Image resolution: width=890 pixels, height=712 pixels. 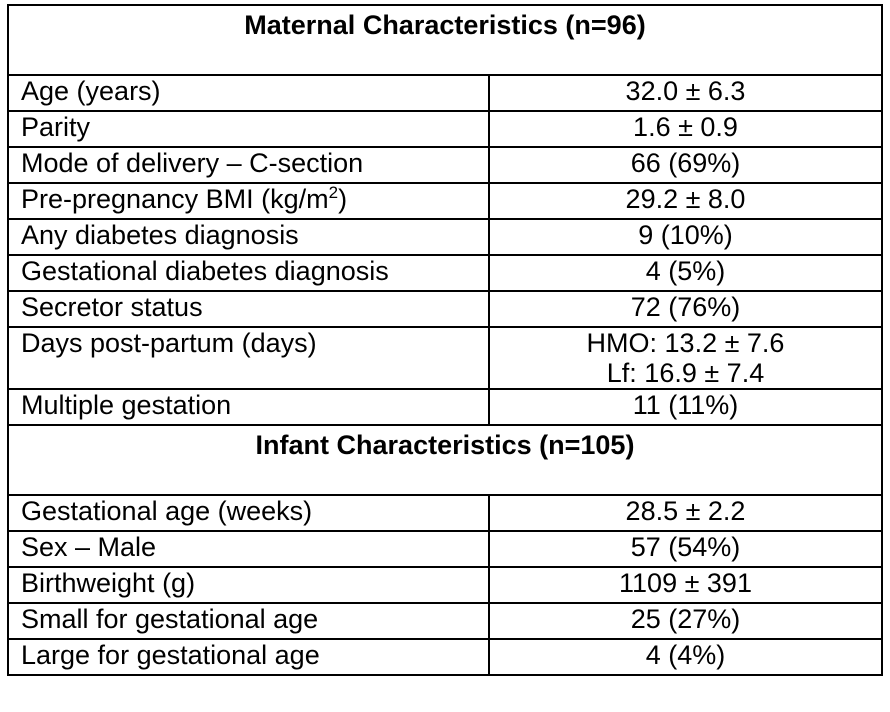 I want to click on row-value: 66 (69%), so click(x=685, y=165).